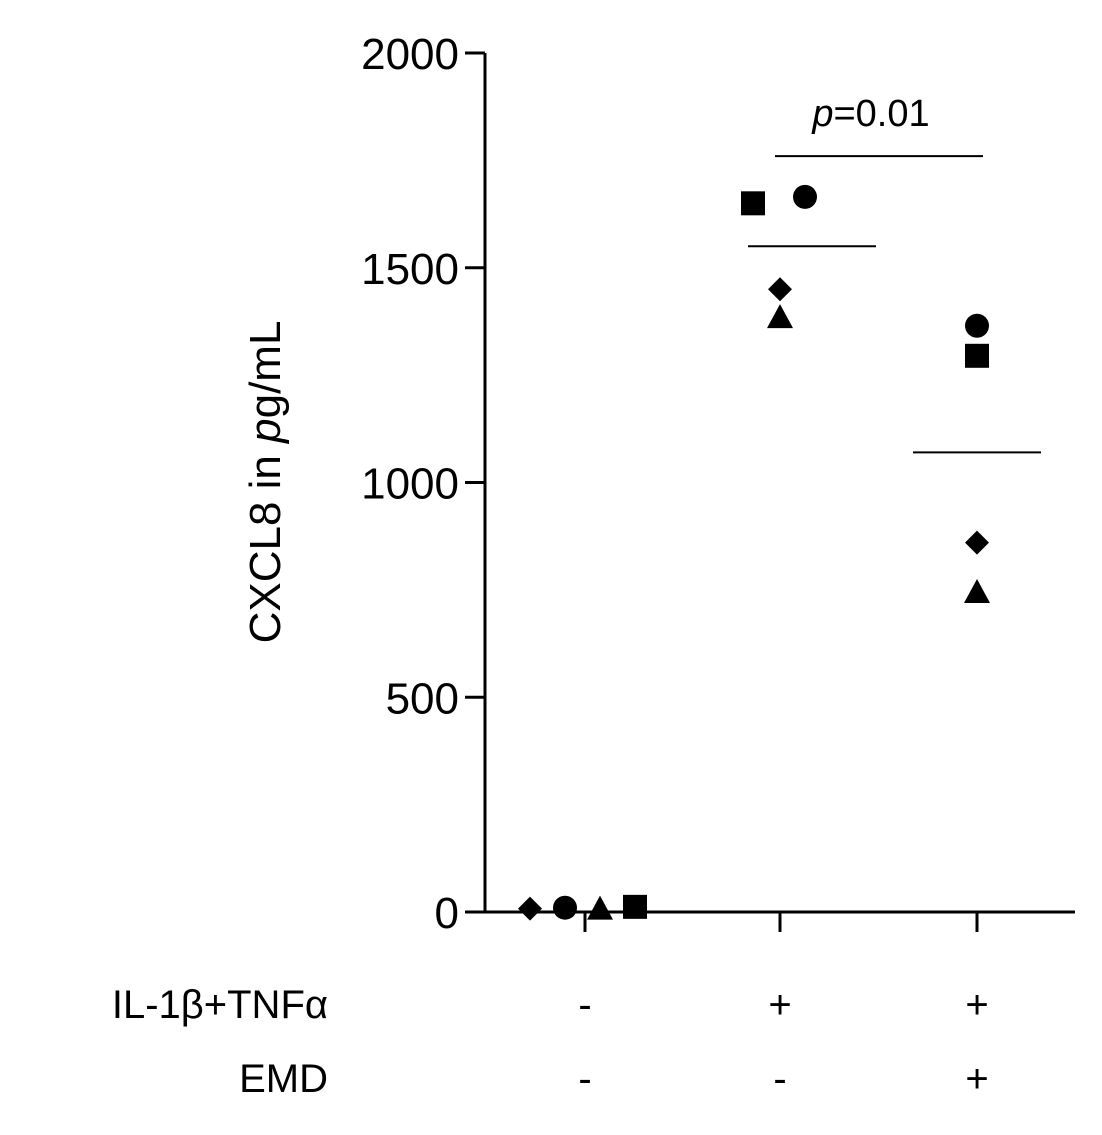 This screenshot has height=1135, width=1102. What do you see at coordinates (870, 114) in the screenshot?
I see `p-value-annotation: p=0.01` at bounding box center [870, 114].